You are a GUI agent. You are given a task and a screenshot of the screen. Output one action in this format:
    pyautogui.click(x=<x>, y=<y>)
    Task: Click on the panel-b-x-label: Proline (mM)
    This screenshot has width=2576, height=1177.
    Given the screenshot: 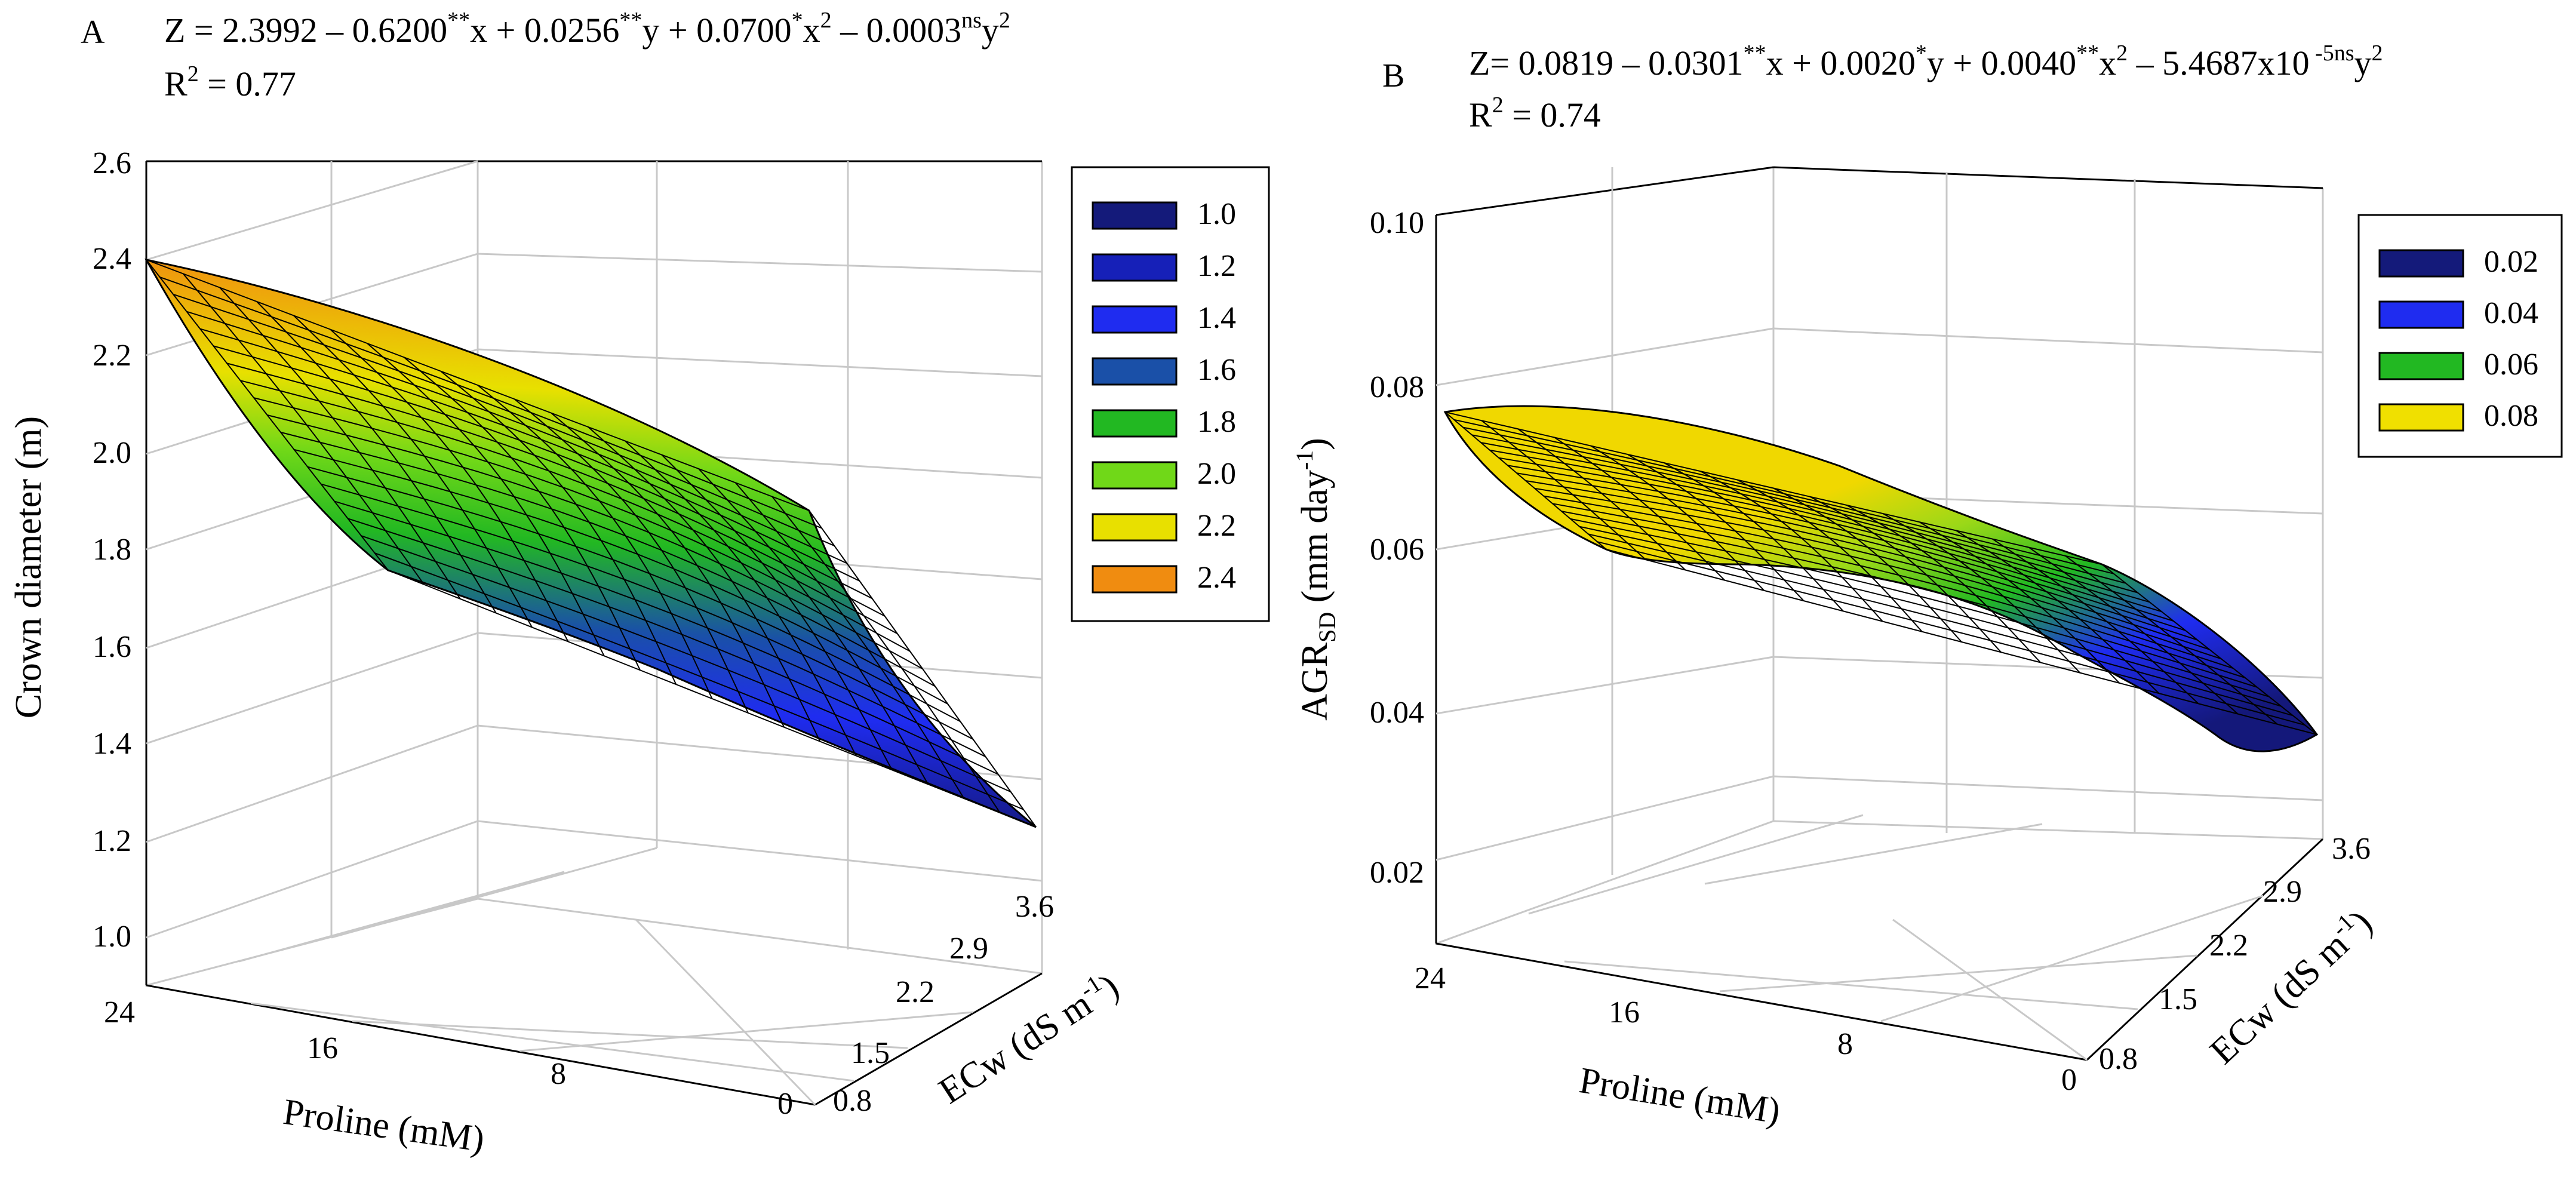 What is the action you would take?
    pyautogui.click(x=1679, y=1096)
    